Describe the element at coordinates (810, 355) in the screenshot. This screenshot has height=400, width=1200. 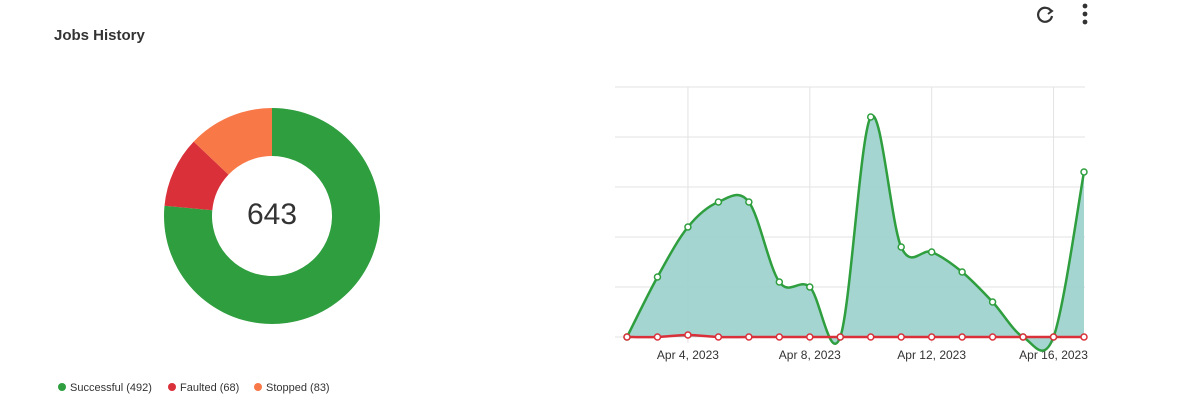
I see `x-tick-label: Apr 8, 2023` at that location.